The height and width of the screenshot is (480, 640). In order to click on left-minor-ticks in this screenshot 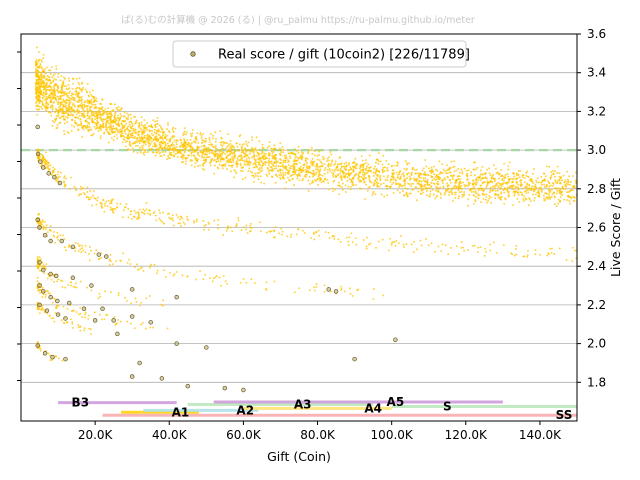, I will do `click(19, 216)`.